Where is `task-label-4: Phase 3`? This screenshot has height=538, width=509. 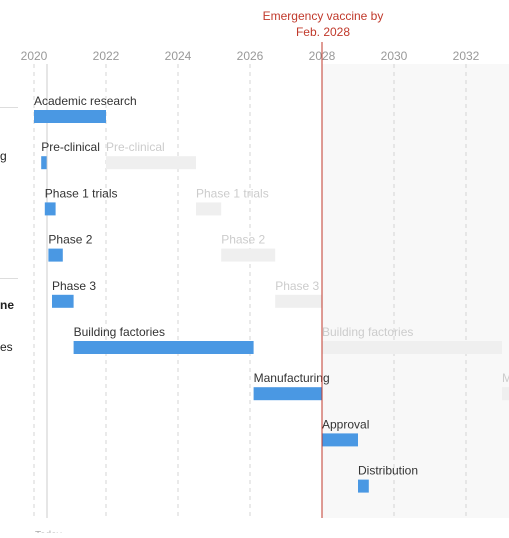 task-label-4: Phase 3 is located at coordinates (74, 286).